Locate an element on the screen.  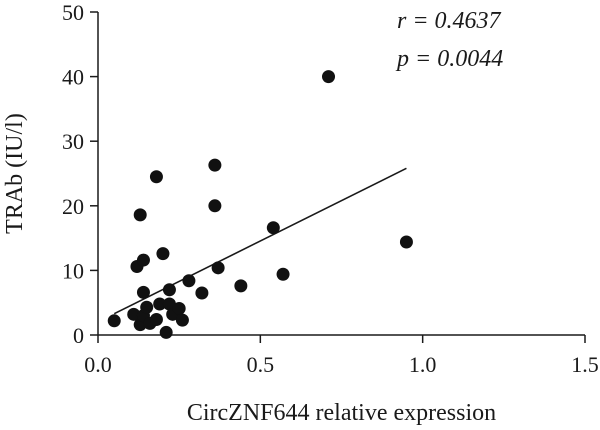
x-axis-title: CircZNF644 relative expression is located at coordinates (341, 413).